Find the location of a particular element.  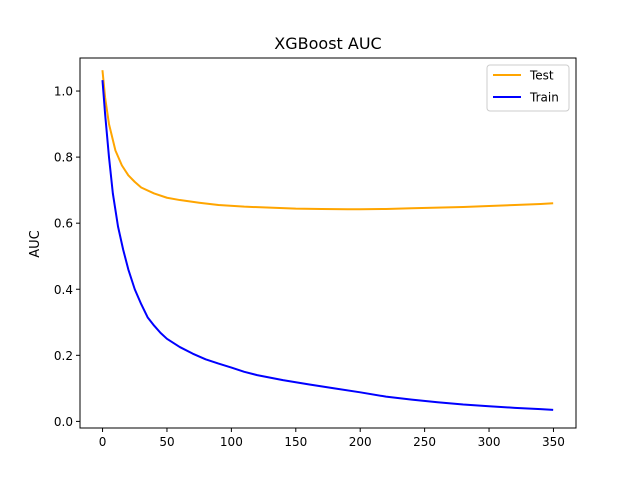

x-tick-label: 300 is located at coordinates (489, 442).